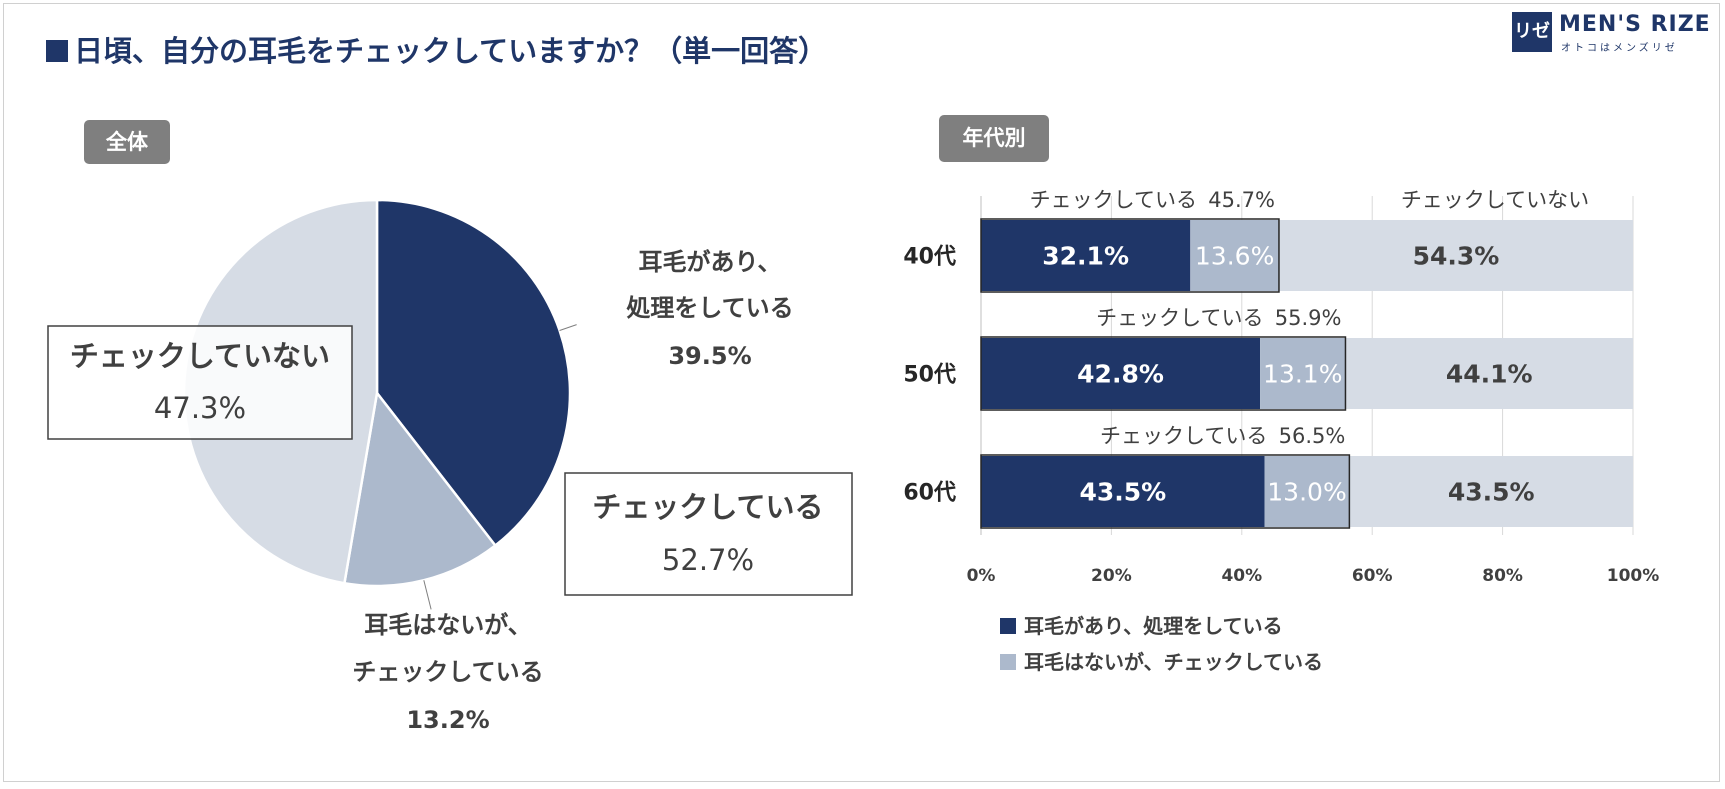  I want to click on legend-label: 耳毛はないが、チェックしている, so click(1173, 662).